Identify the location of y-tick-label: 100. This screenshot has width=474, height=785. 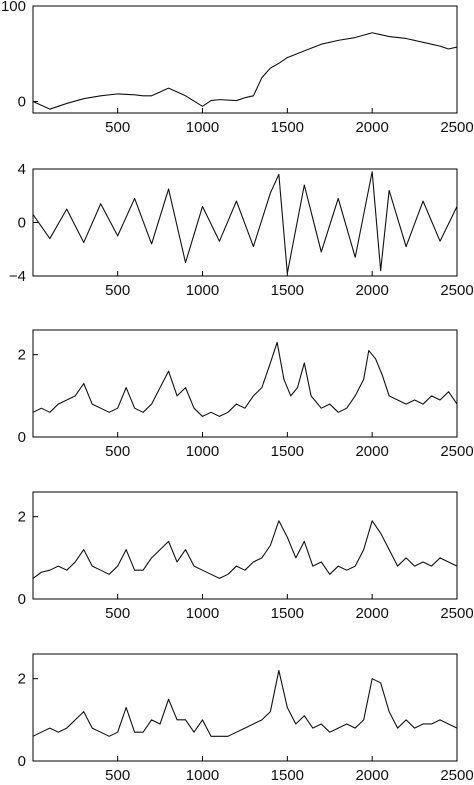
(13, 7).